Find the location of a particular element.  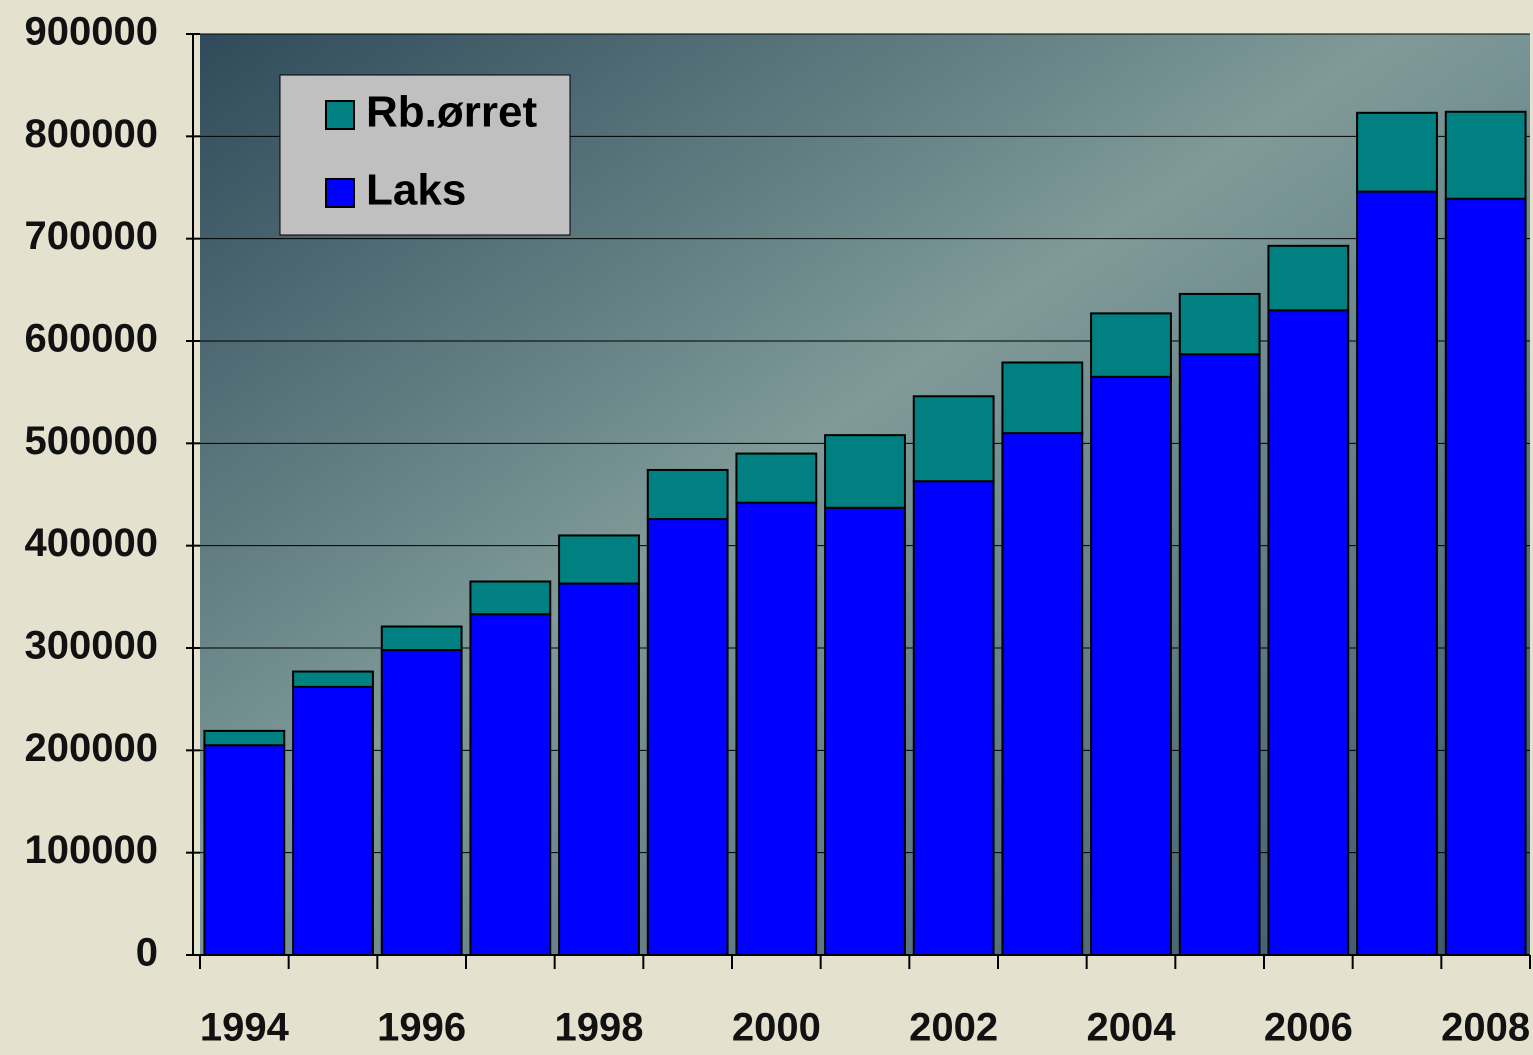

y-tick-label: 100000 is located at coordinates (91, 850).